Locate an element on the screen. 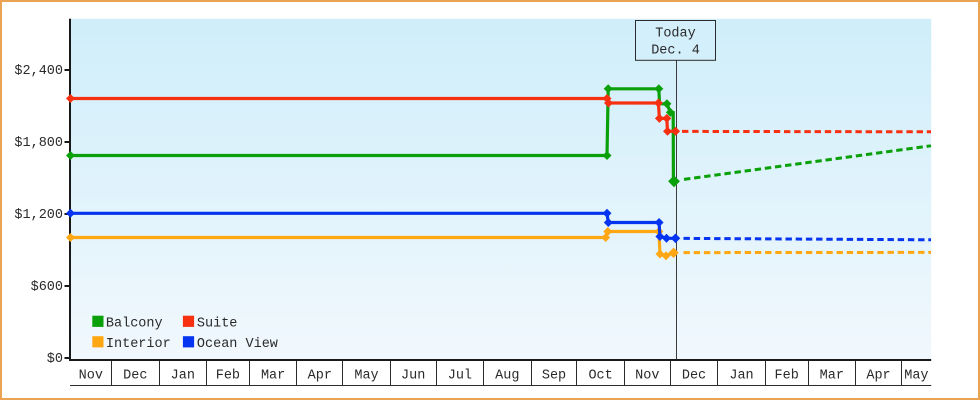 Image resolution: width=980 pixels, height=405 pixels. svg-text: $0 is located at coordinates (55, 359).